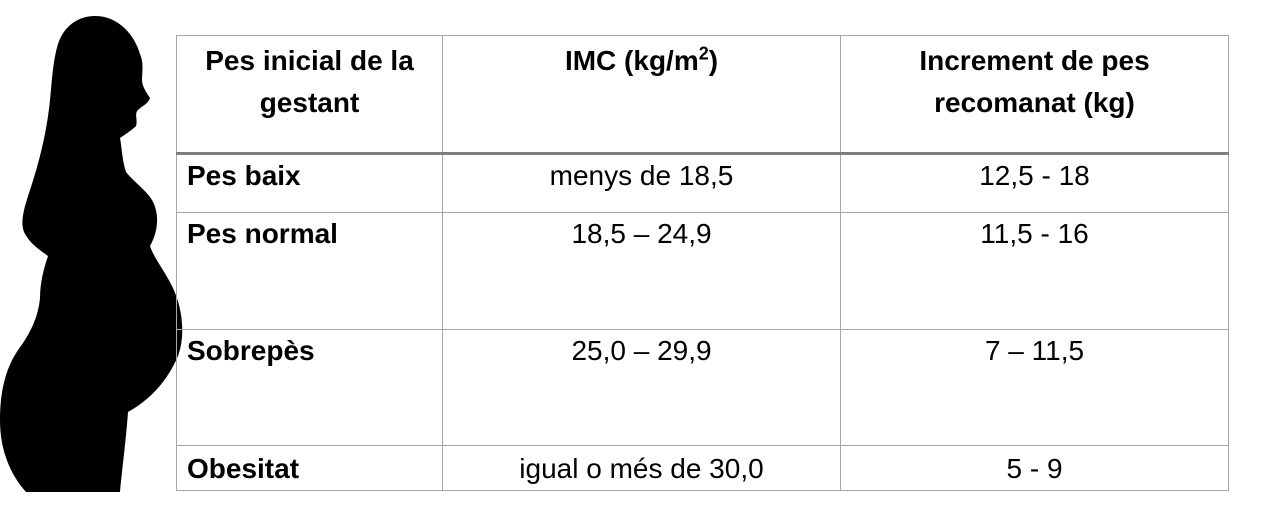  Describe the element at coordinates (641, 183) in the screenshot. I see `row-imc: menys de 18,5` at that location.